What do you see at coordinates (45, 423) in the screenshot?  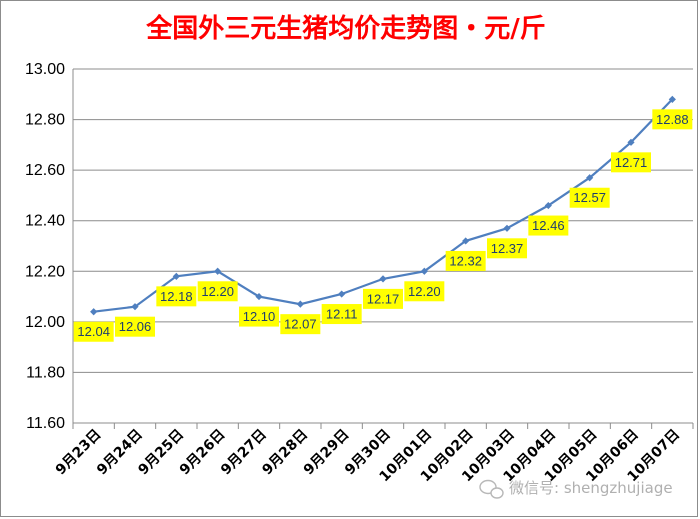 I see `y-tick-label: 11.60` at bounding box center [45, 423].